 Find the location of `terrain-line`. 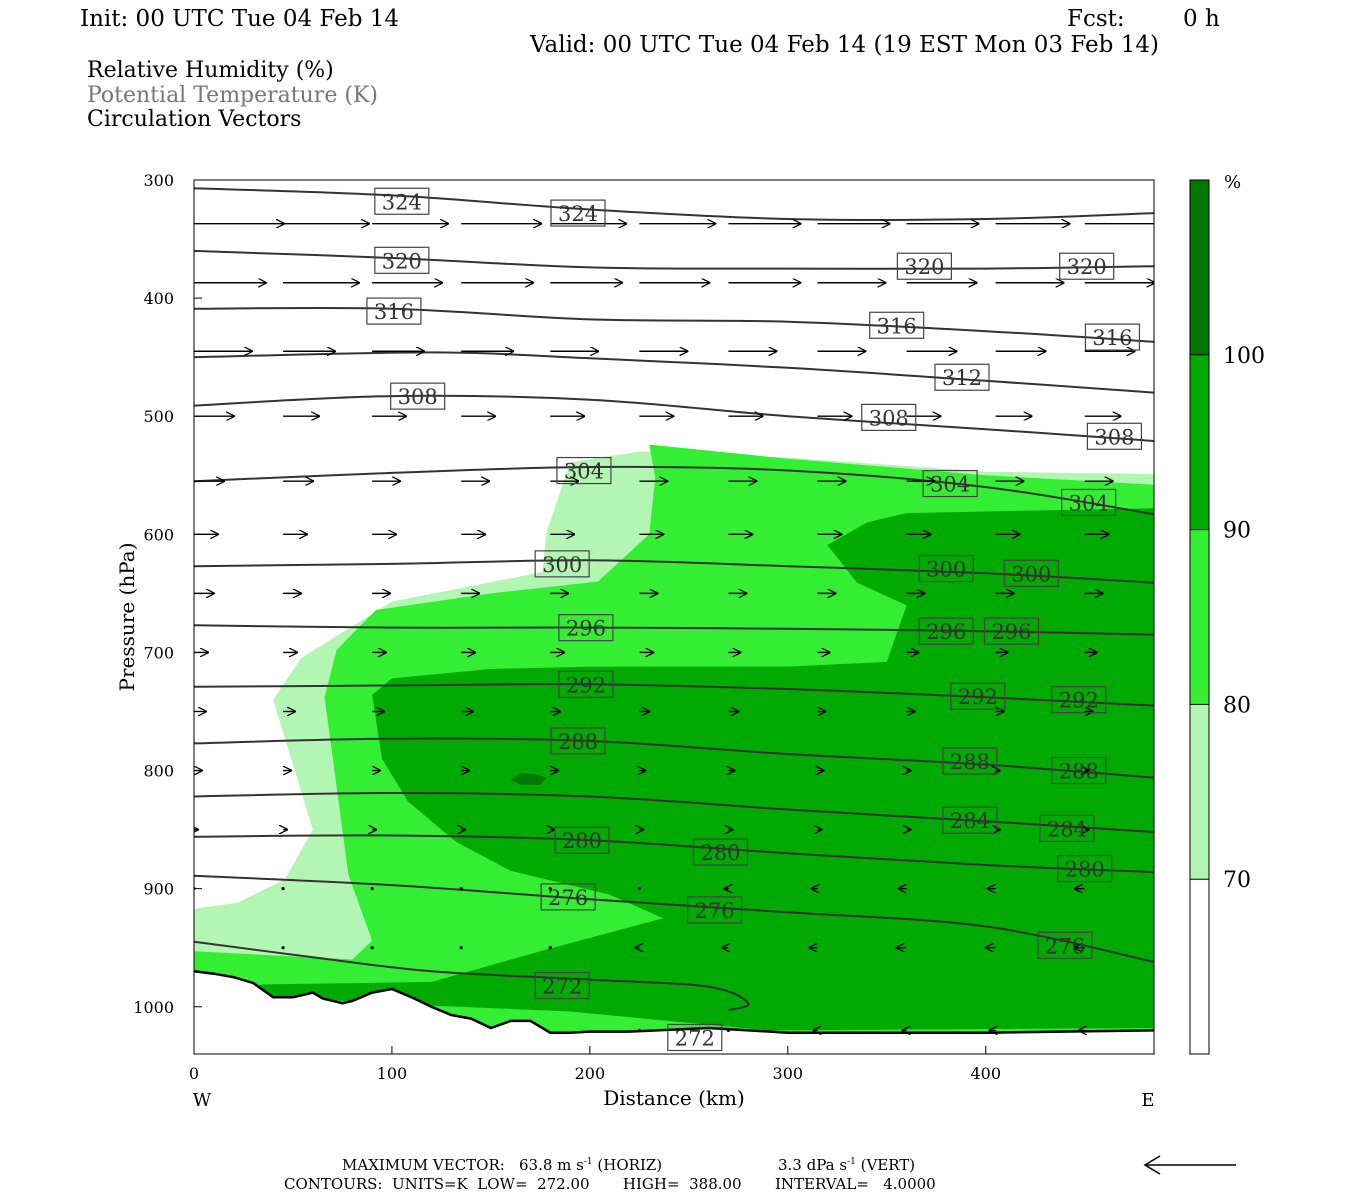

terrain-line is located at coordinates (674, 1002).